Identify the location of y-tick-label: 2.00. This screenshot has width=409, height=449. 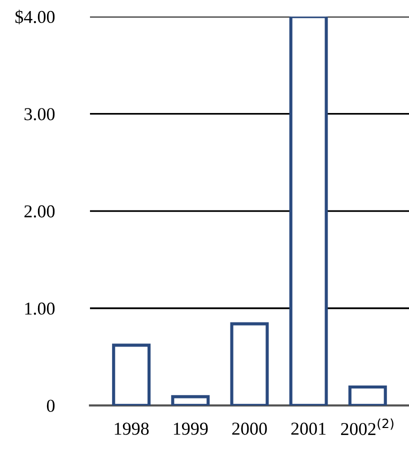
(39, 211).